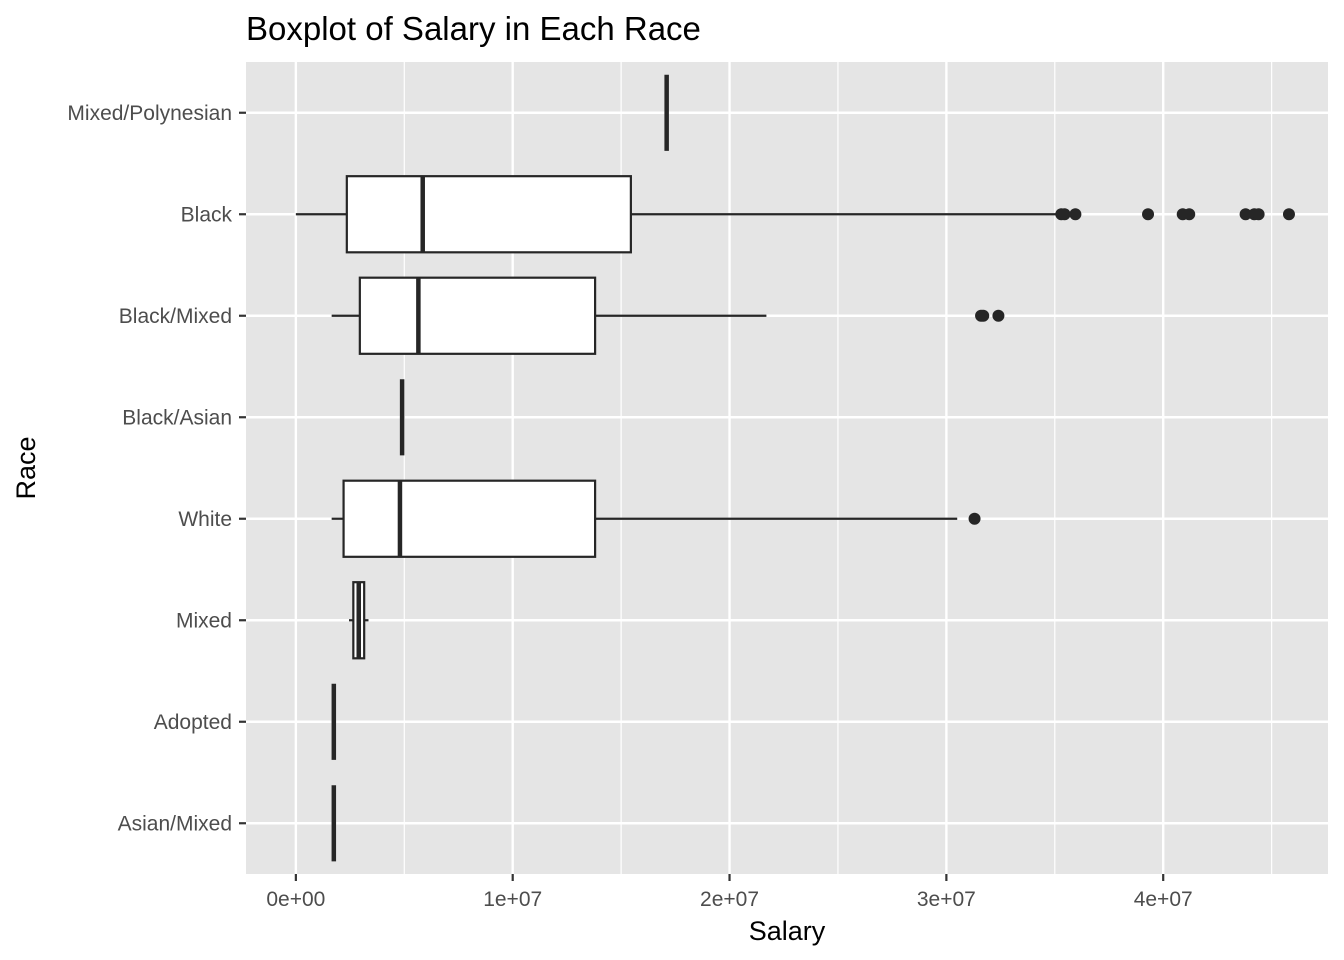  Describe the element at coordinates (1163, 899) in the screenshot. I see `x-tick-label: 4e+07` at that location.